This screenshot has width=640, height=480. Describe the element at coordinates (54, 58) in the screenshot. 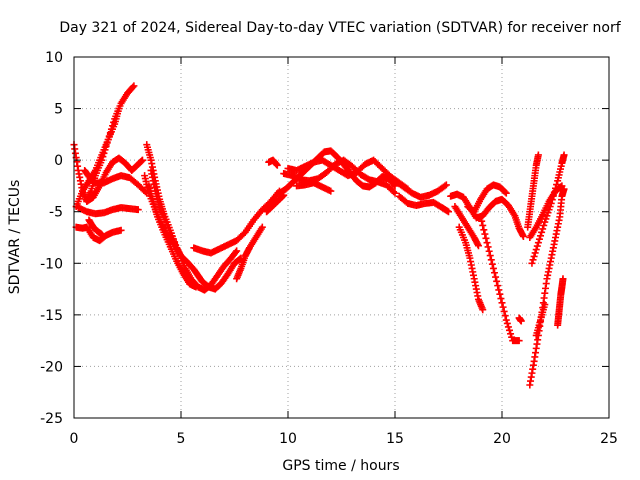

I see `y-tick-label: 10` at that location.